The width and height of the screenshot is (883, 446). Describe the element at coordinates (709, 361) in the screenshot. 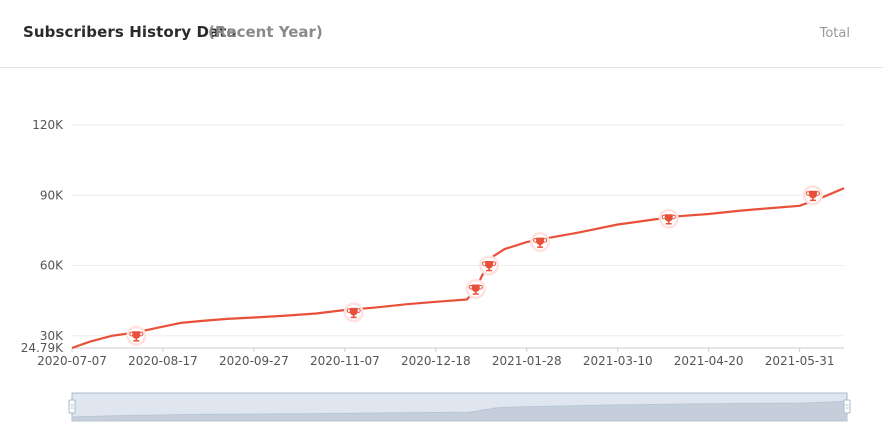

I see `x-tick-label: 2021-04-20` at that location.